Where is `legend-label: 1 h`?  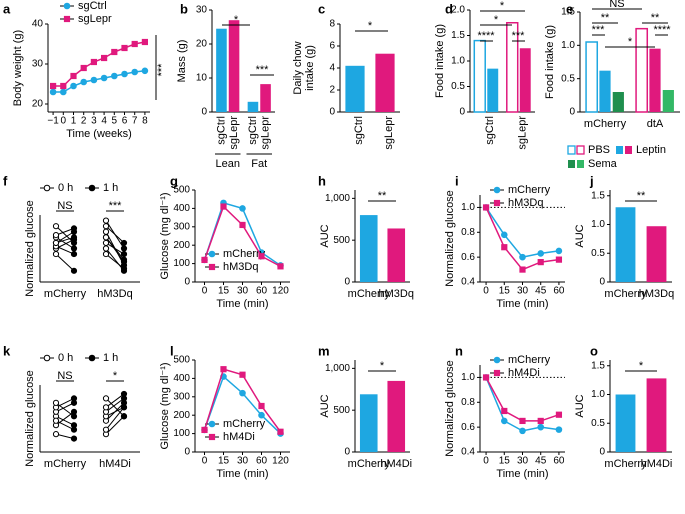 legend-label: 1 h is located at coordinates (110, 188).